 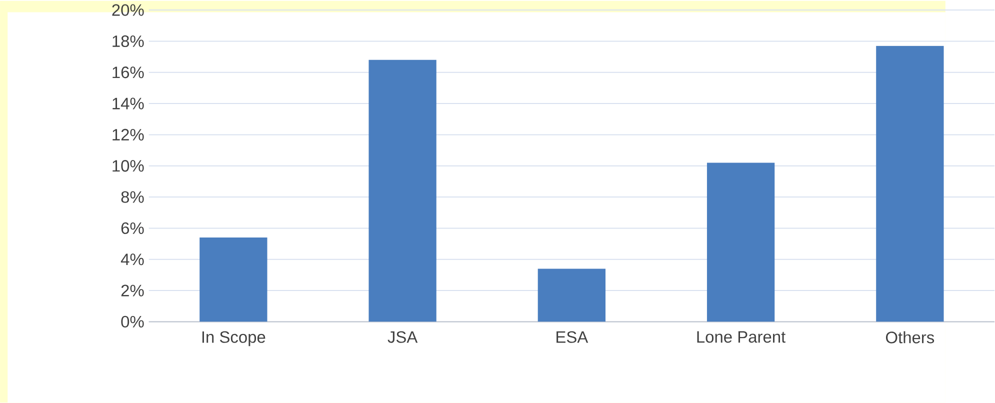 What do you see at coordinates (741, 337) in the screenshot?
I see `x-tick-label: Lone Parent` at bounding box center [741, 337].